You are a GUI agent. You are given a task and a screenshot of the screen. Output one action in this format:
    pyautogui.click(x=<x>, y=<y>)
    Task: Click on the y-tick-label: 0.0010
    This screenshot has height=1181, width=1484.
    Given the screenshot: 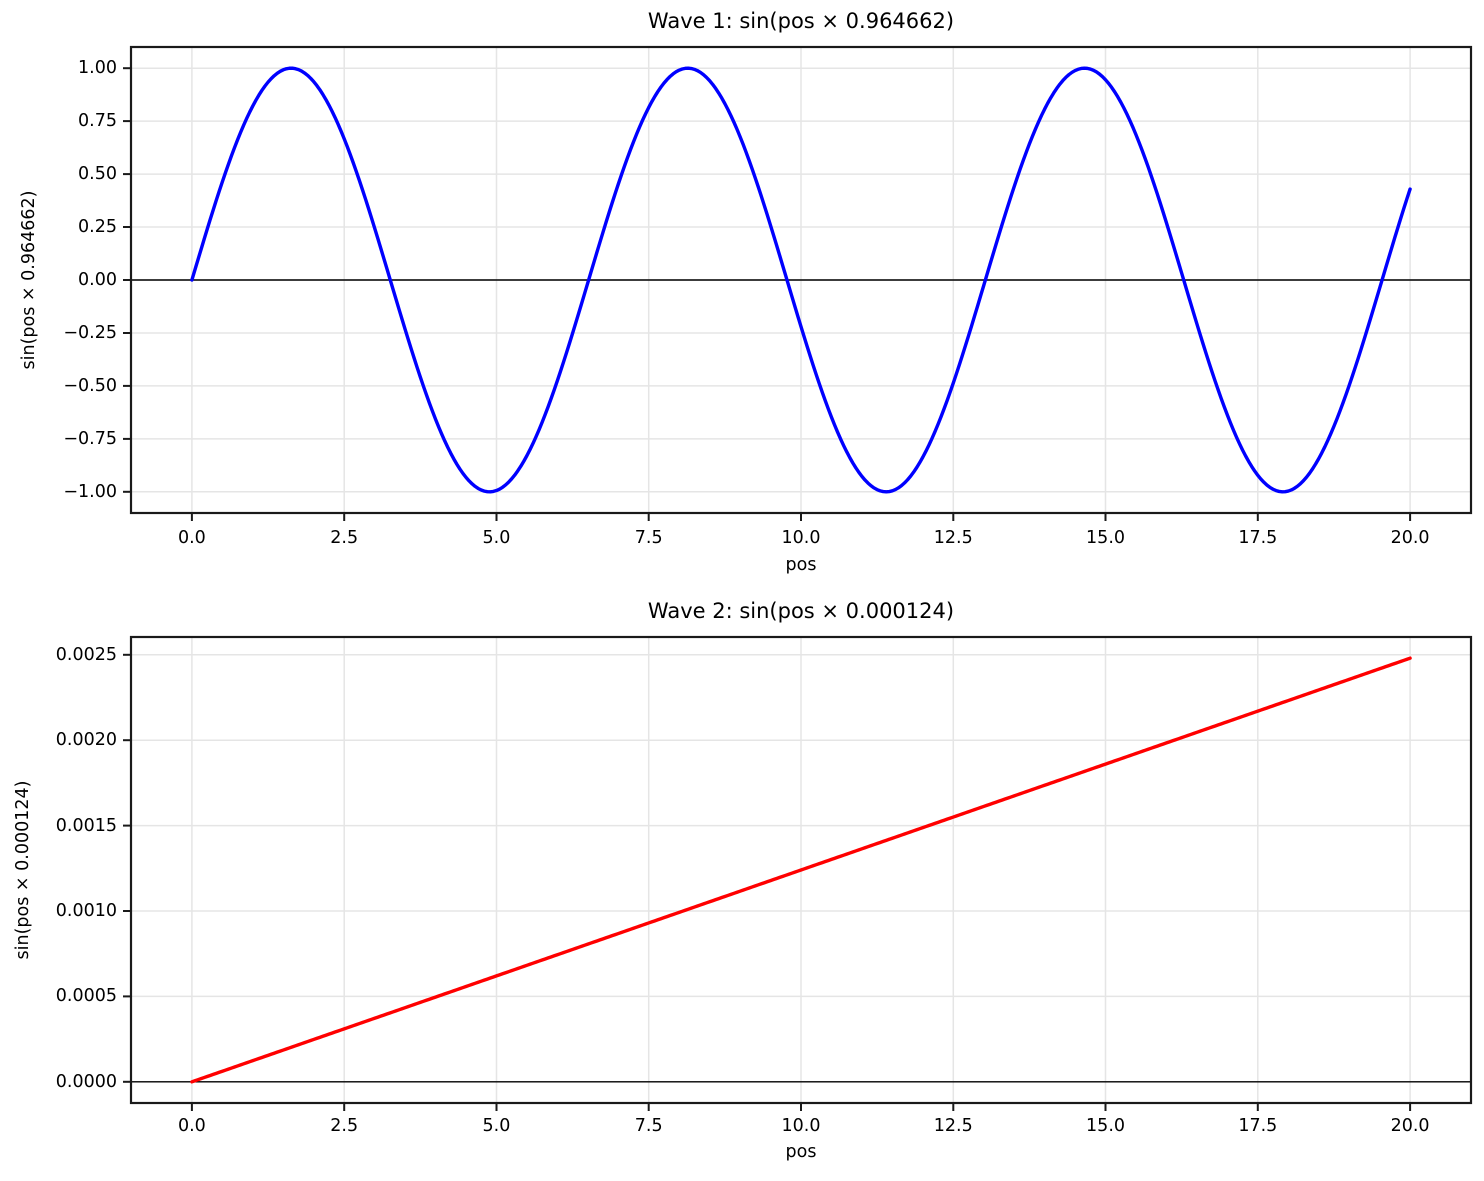 What is the action you would take?
    pyautogui.click(x=86, y=910)
    